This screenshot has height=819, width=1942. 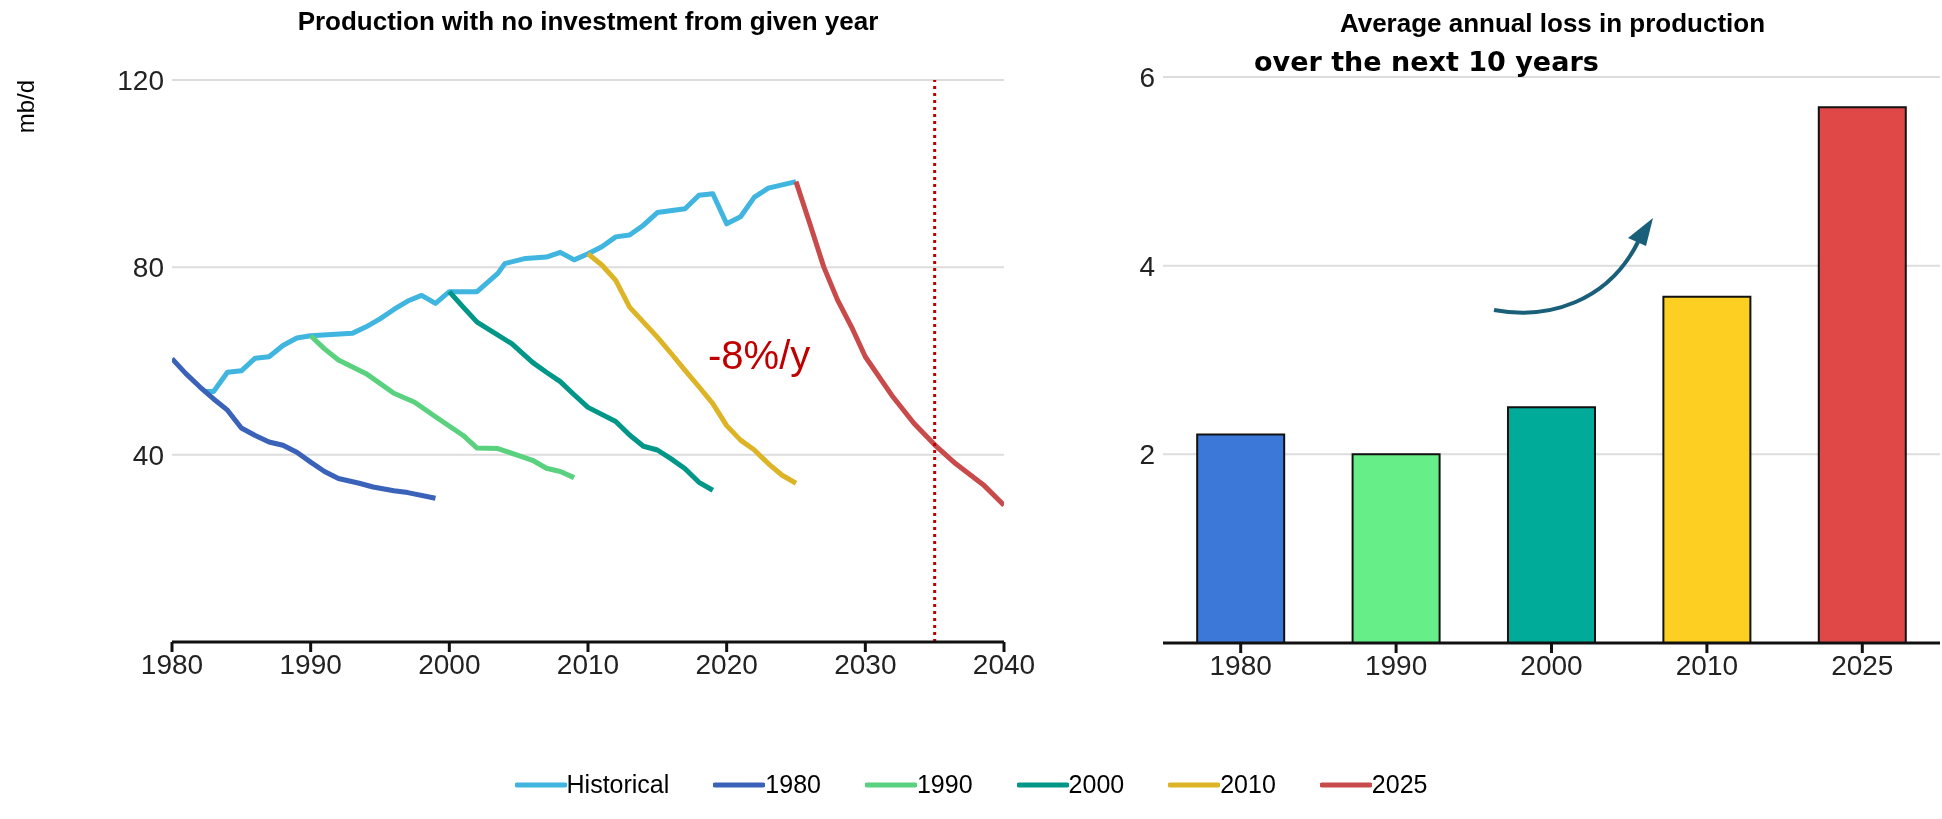 I want to click on x-tick-label: 2030, so click(x=865, y=664).